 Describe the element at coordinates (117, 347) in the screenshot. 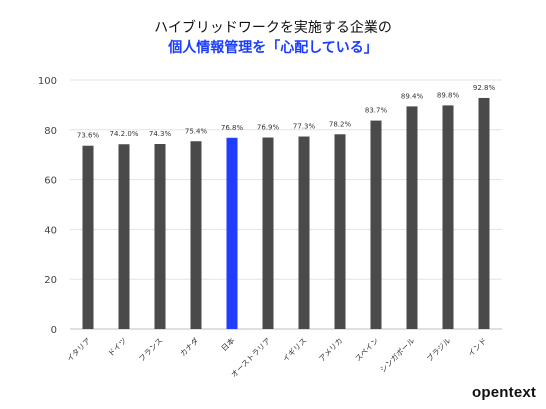

I see `x-tick-label: ドイツ` at that location.